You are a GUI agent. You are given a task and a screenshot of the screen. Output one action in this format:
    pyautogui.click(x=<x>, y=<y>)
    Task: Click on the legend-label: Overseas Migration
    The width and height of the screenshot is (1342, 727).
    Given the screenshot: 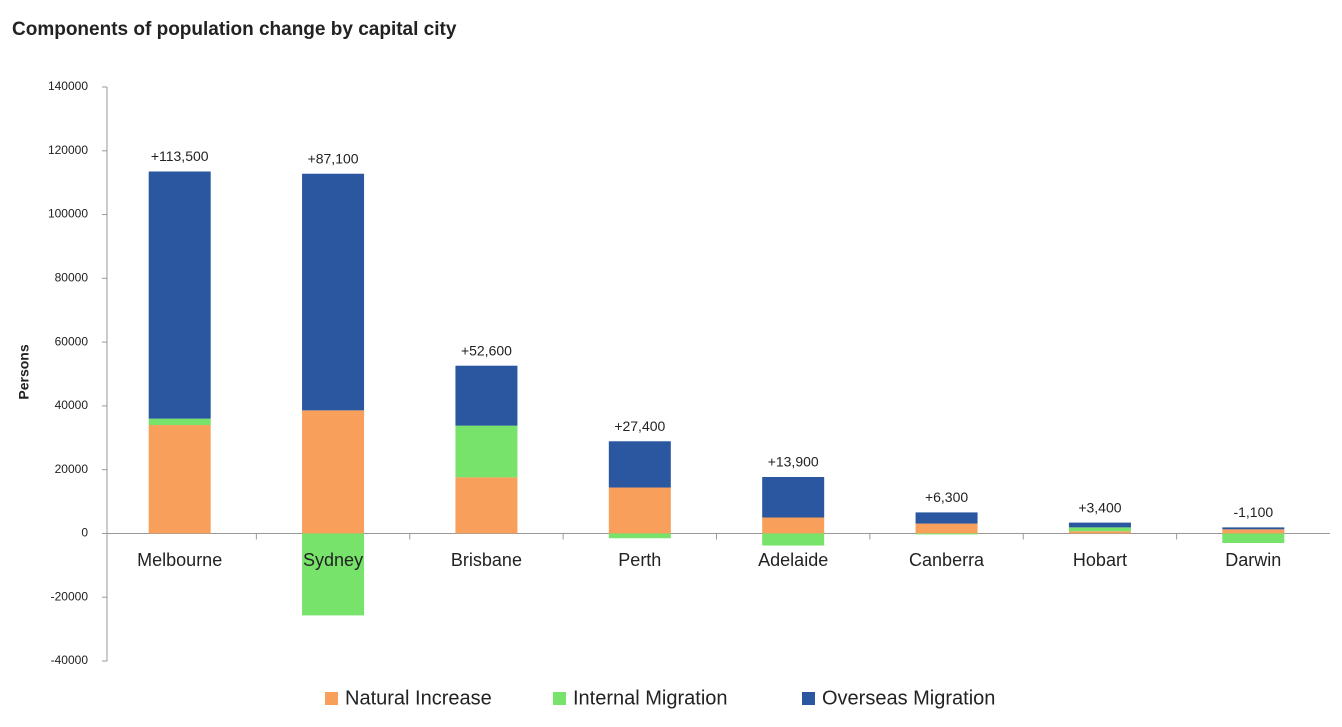 What is the action you would take?
    pyautogui.click(x=908, y=698)
    